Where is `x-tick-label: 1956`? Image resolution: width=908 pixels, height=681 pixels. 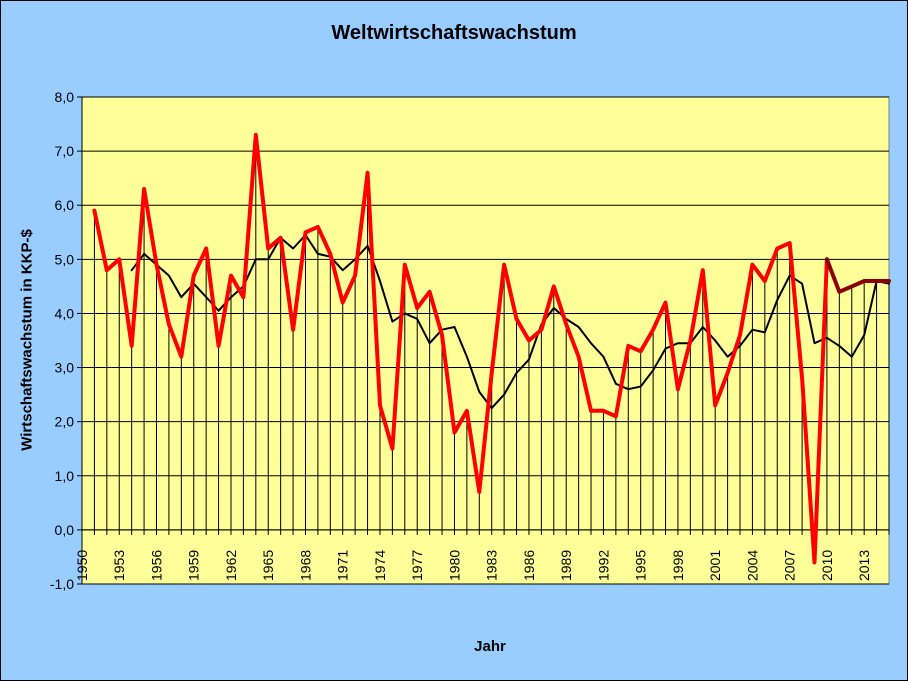 x-tick-label: 1956 is located at coordinates (156, 565).